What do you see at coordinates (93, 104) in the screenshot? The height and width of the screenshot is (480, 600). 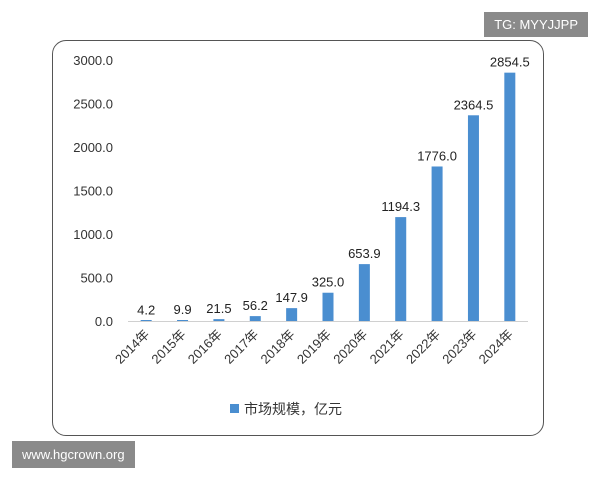 I see `y-tick-label: 2500.0` at bounding box center [93, 104].